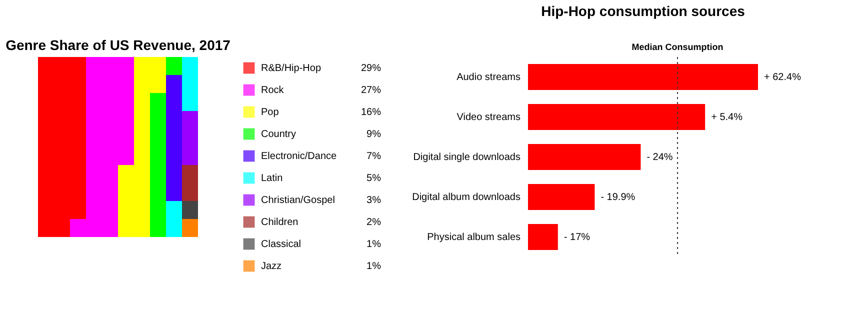 Image resolution: width=860 pixels, height=322 pixels. What do you see at coordinates (783, 77) in the screenshot?
I see `annotation: + 62.4%` at bounding box center [783, 77].